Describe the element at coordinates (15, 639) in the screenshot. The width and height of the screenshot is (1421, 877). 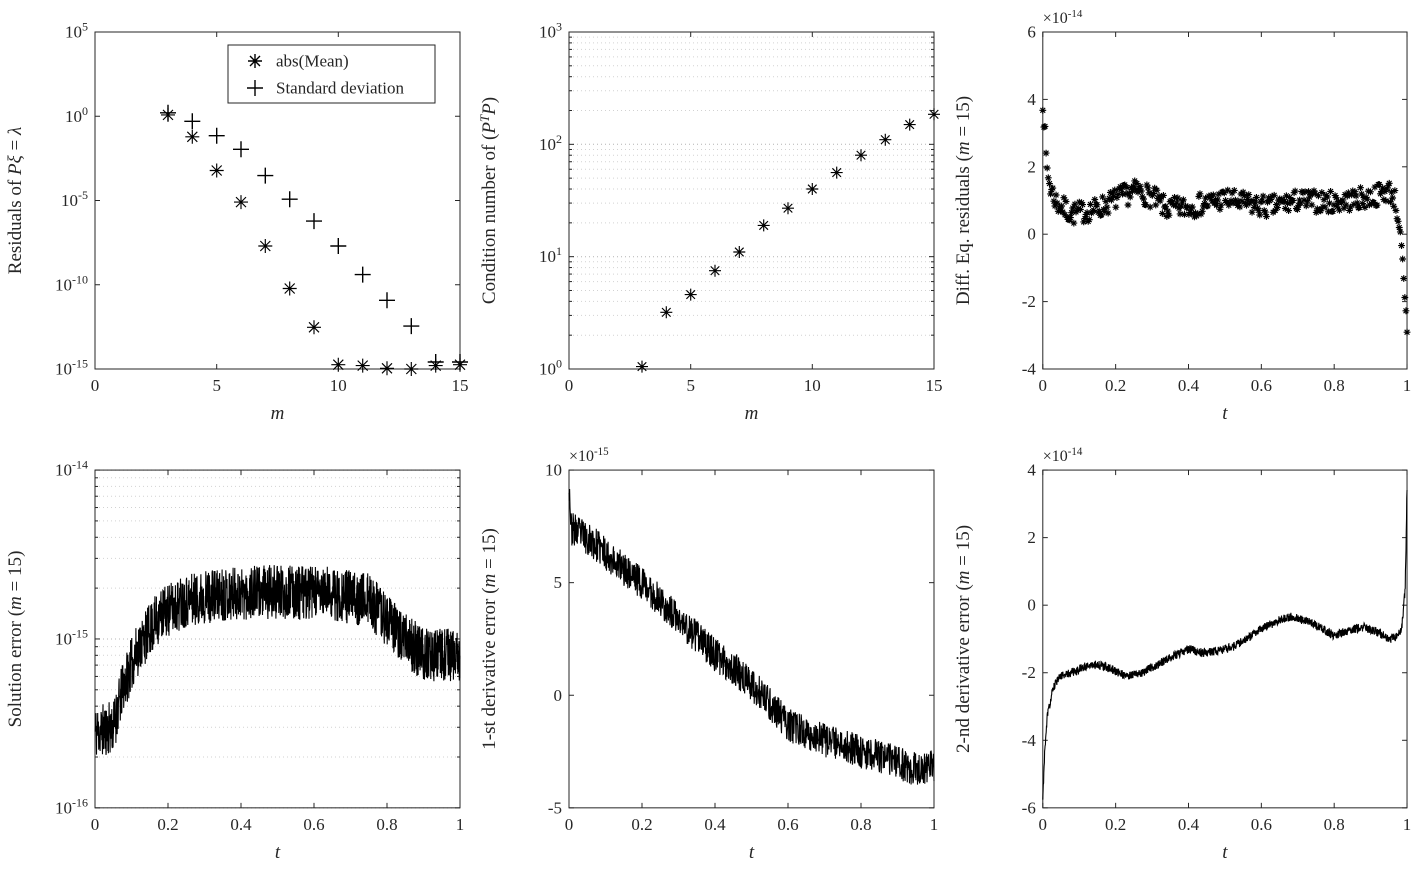
I see `svg-text: Solution error (m = 15)` at that location.